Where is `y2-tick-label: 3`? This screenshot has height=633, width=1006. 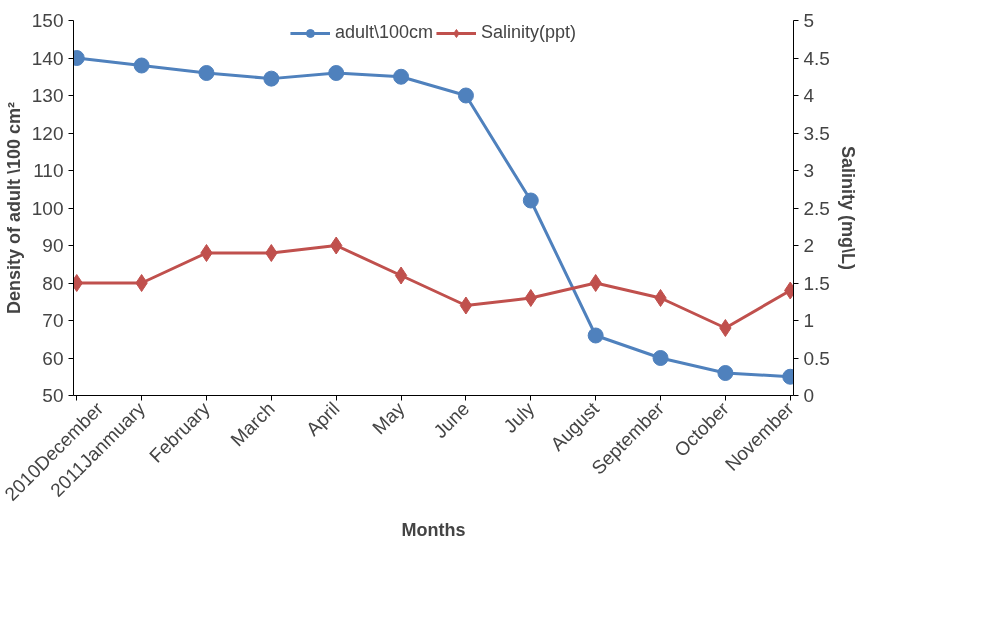
y2-tick-label: 3 is located at coordinates (809, 170).